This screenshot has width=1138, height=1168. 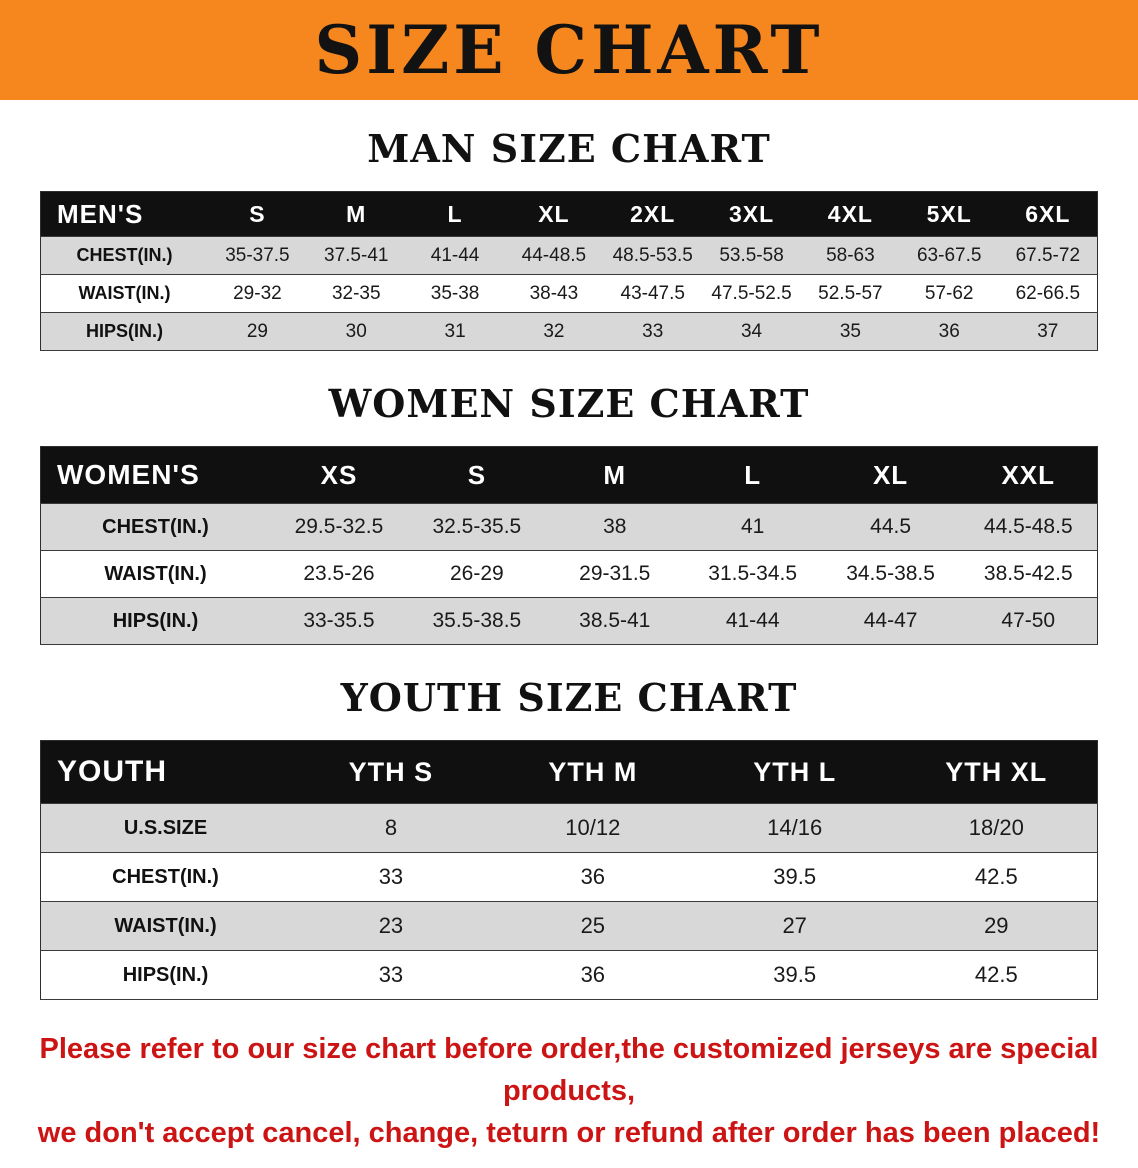 I want to click on size-column-header: 4XL, so click(x=850, y=214).